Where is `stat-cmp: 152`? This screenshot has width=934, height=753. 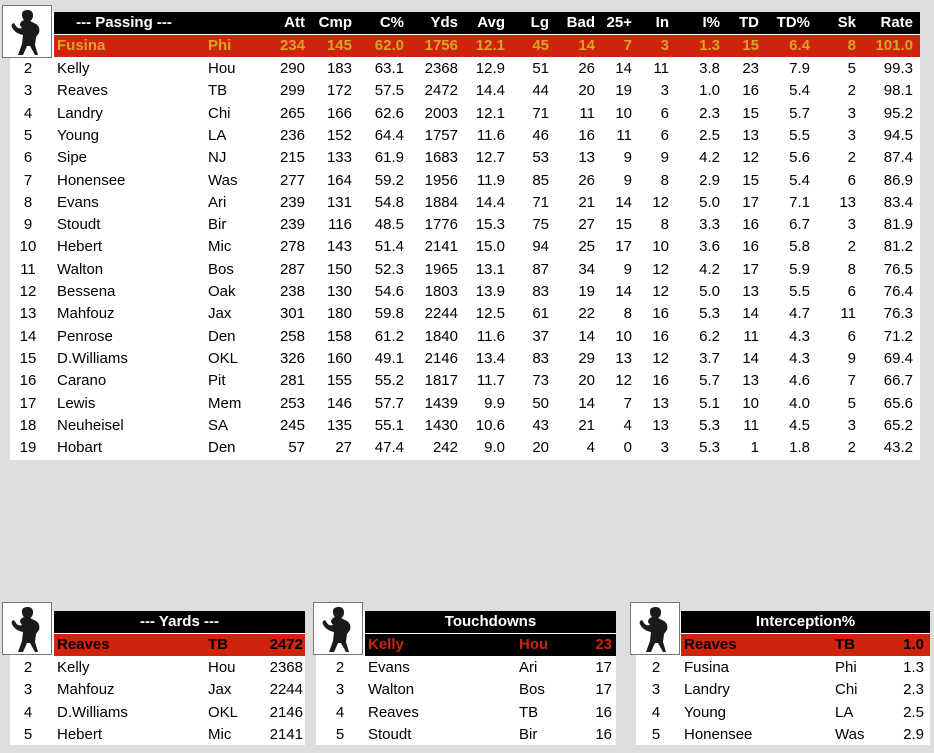
stat-cmp: 152 is located at coordinates (339, 135).